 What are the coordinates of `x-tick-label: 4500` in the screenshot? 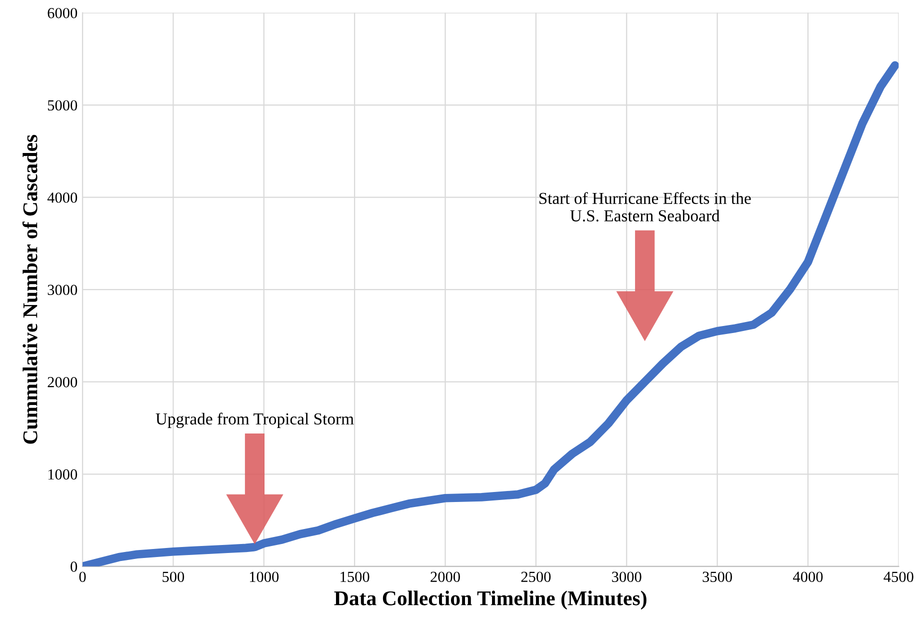 It's located at (899, 577).